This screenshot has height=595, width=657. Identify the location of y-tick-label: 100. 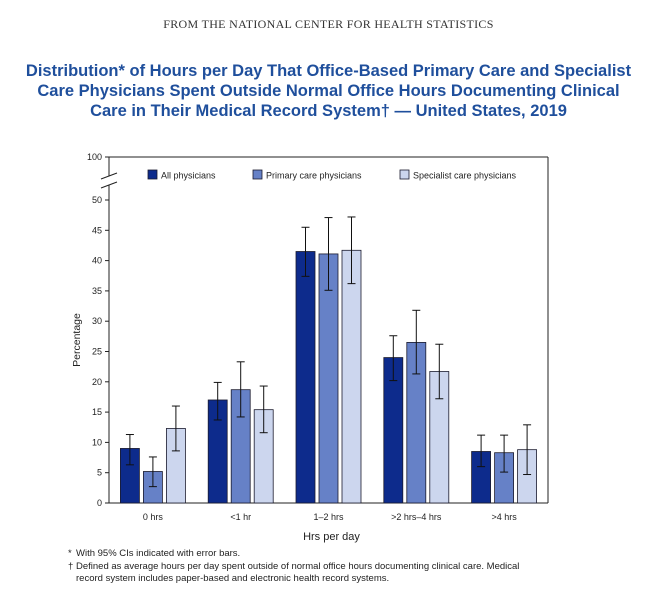
(94, 157).